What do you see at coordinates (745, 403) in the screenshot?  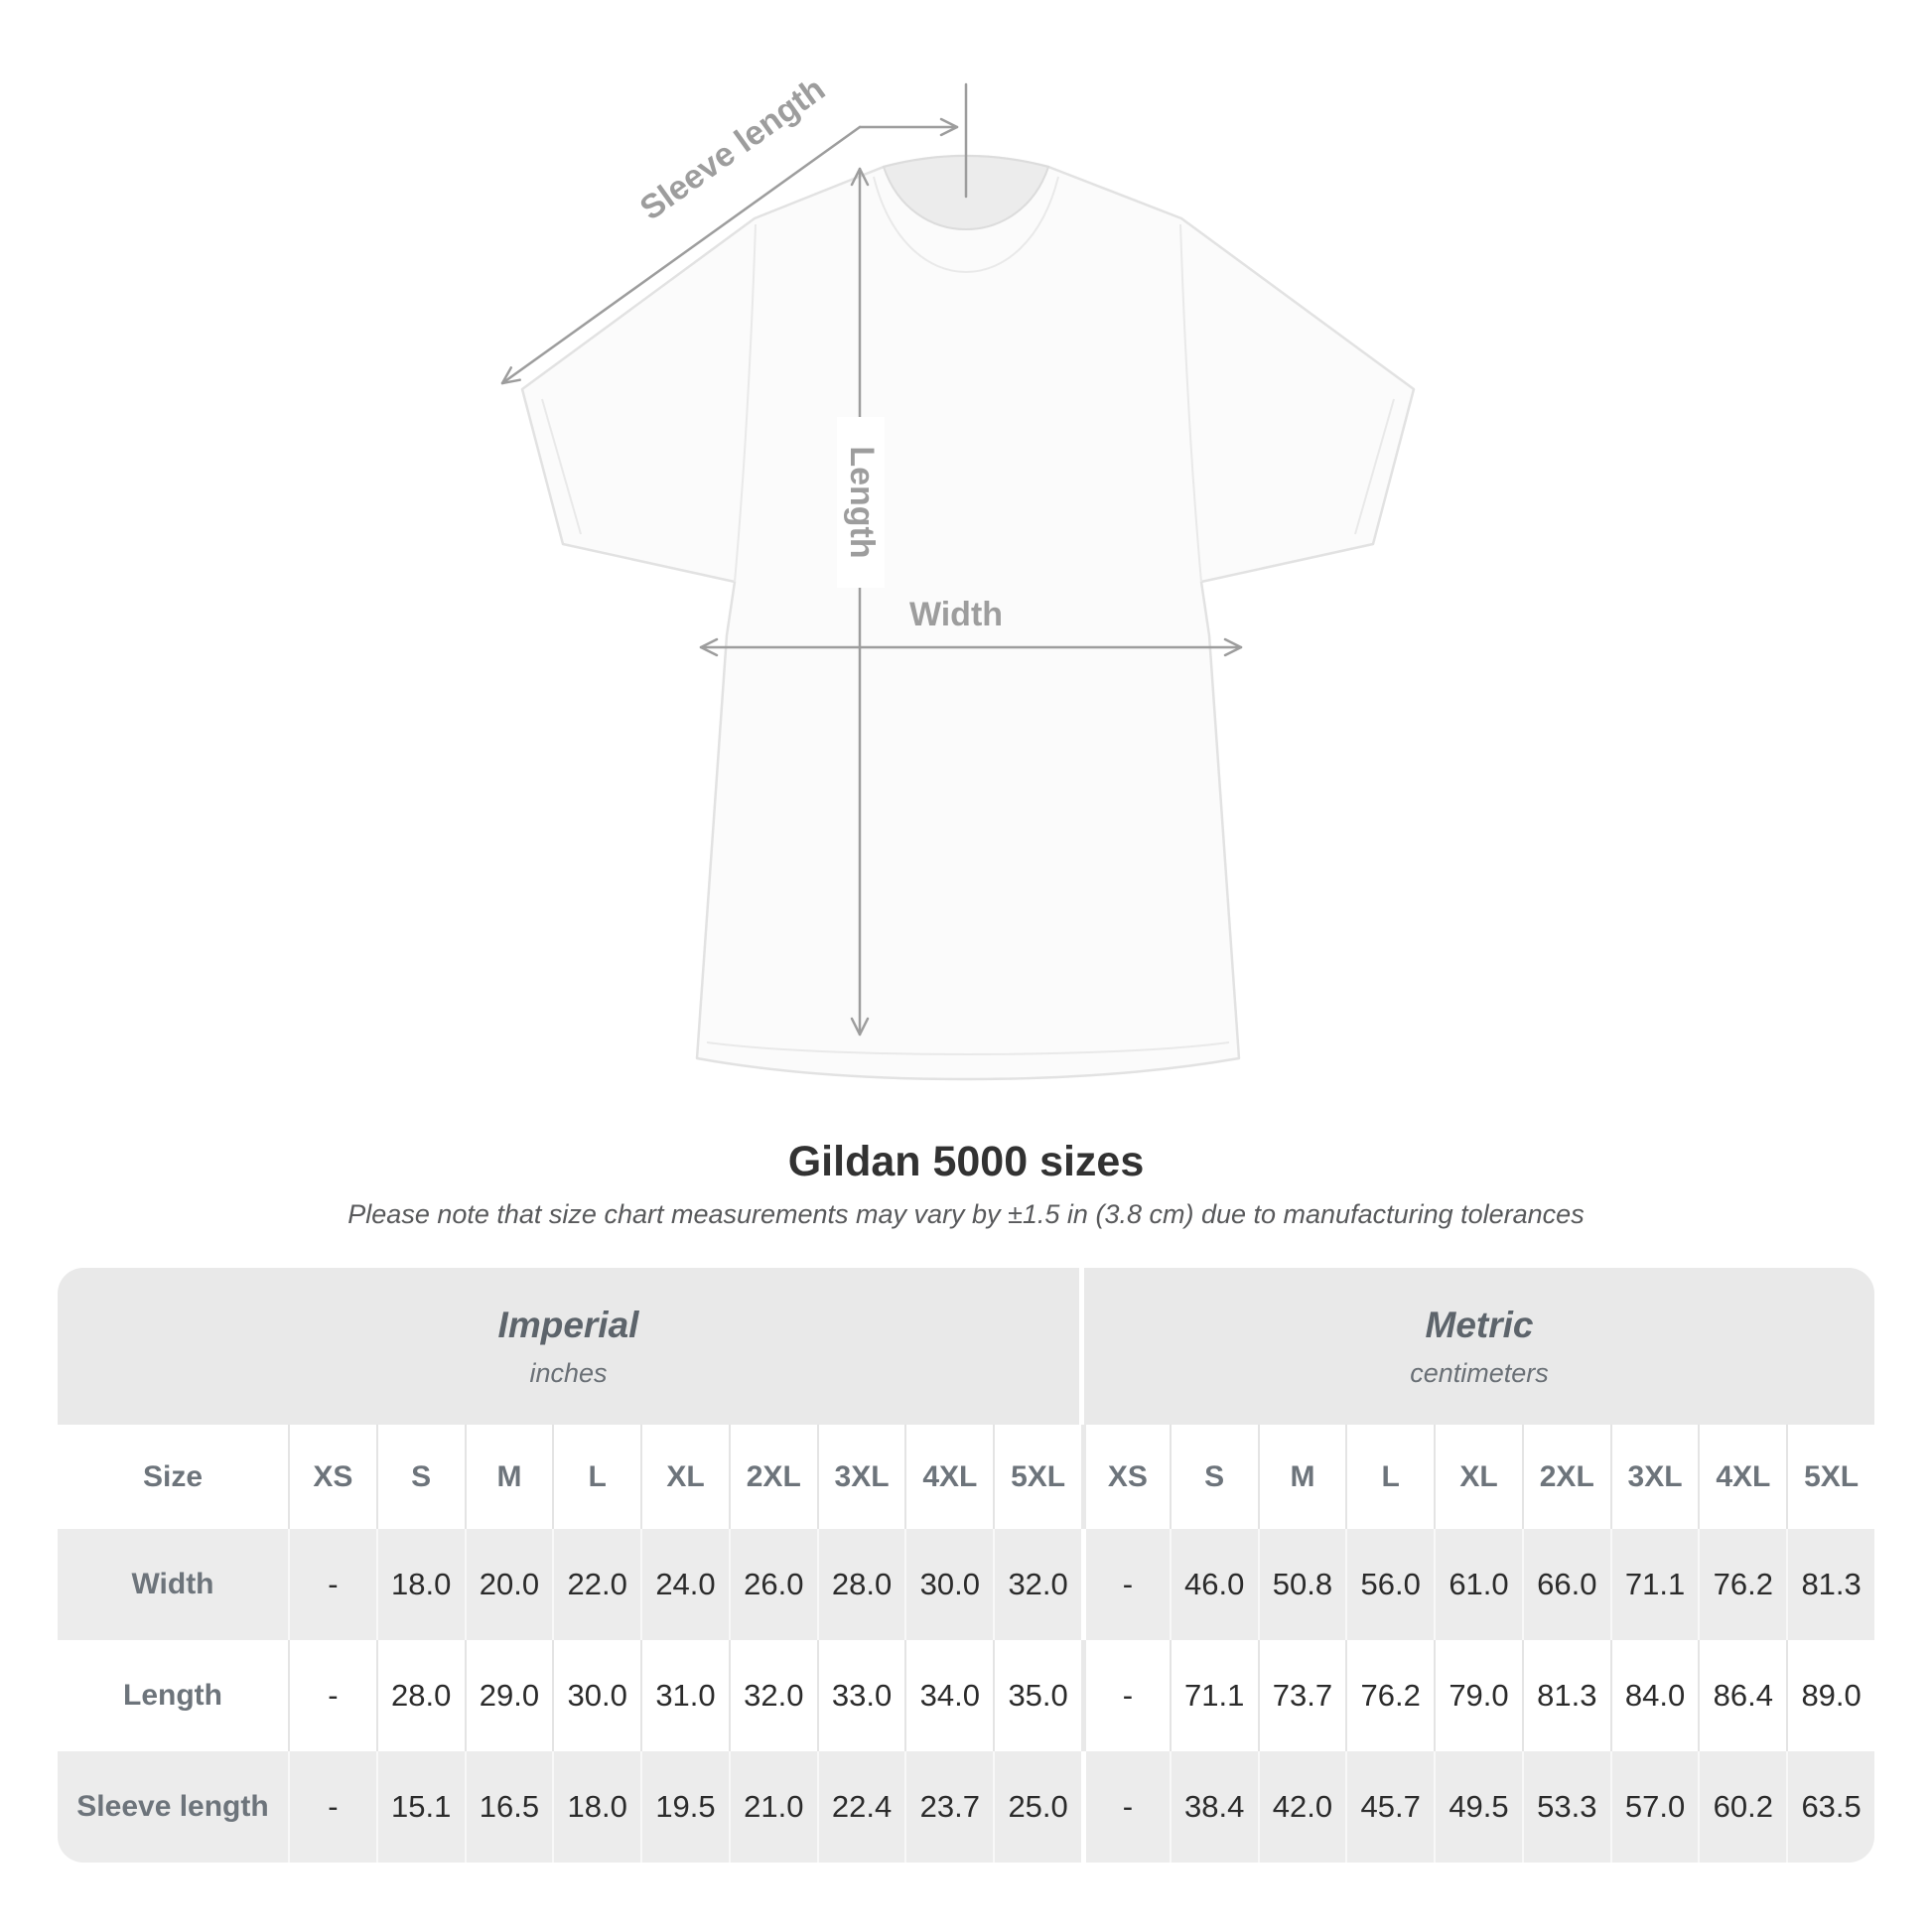 I see `left-sleeve-seam` at bounding box center [745, 403].